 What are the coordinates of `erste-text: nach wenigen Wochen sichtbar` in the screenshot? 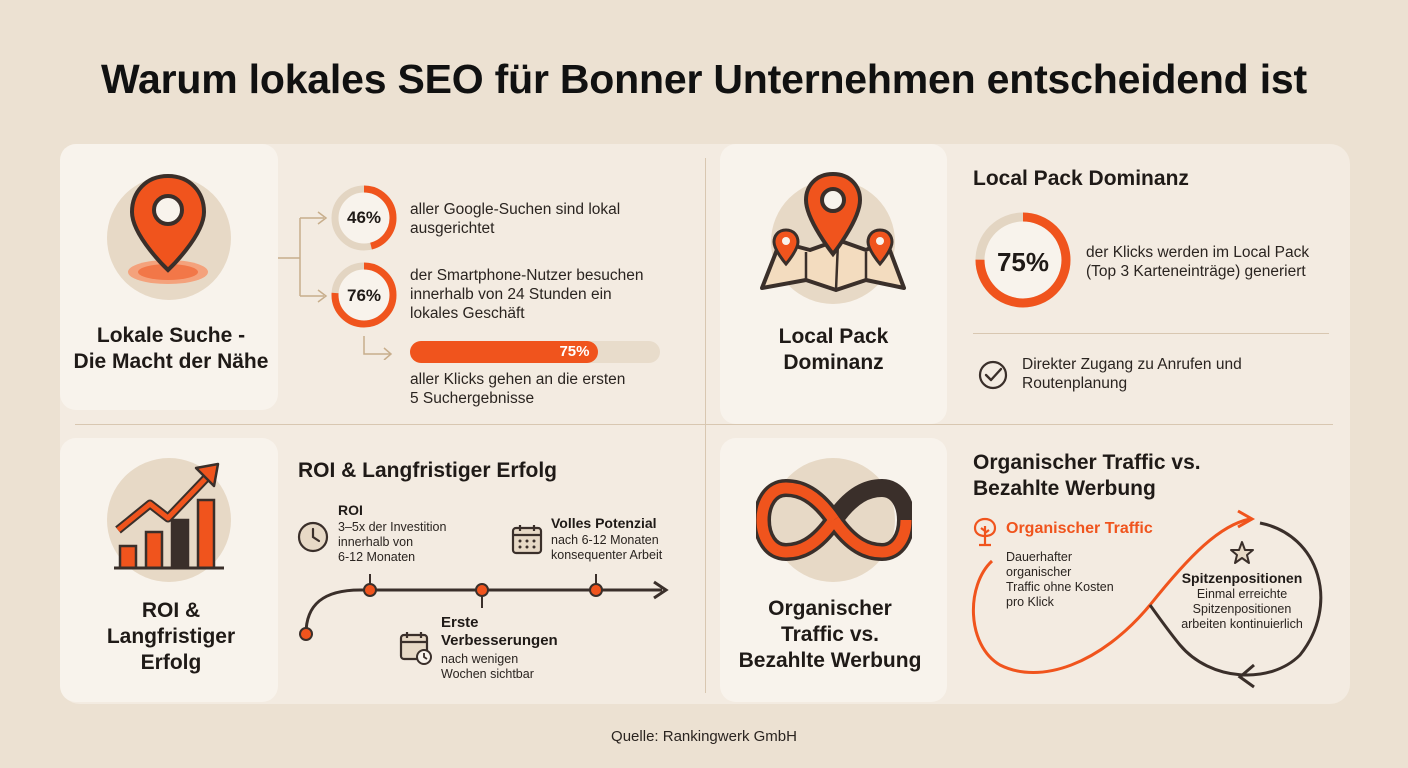 It's located at (487, 666).